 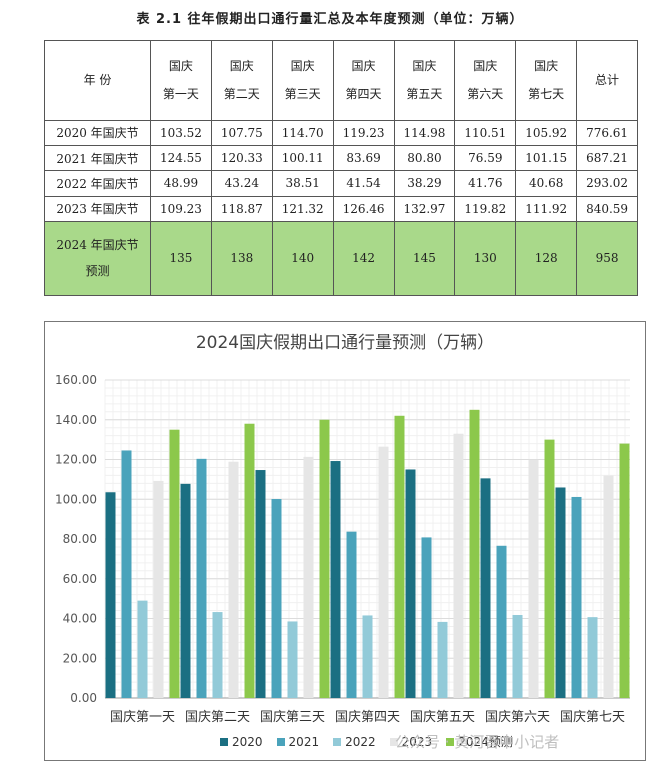 I want to click on header-total: 总计, so click(x=607, y=80).